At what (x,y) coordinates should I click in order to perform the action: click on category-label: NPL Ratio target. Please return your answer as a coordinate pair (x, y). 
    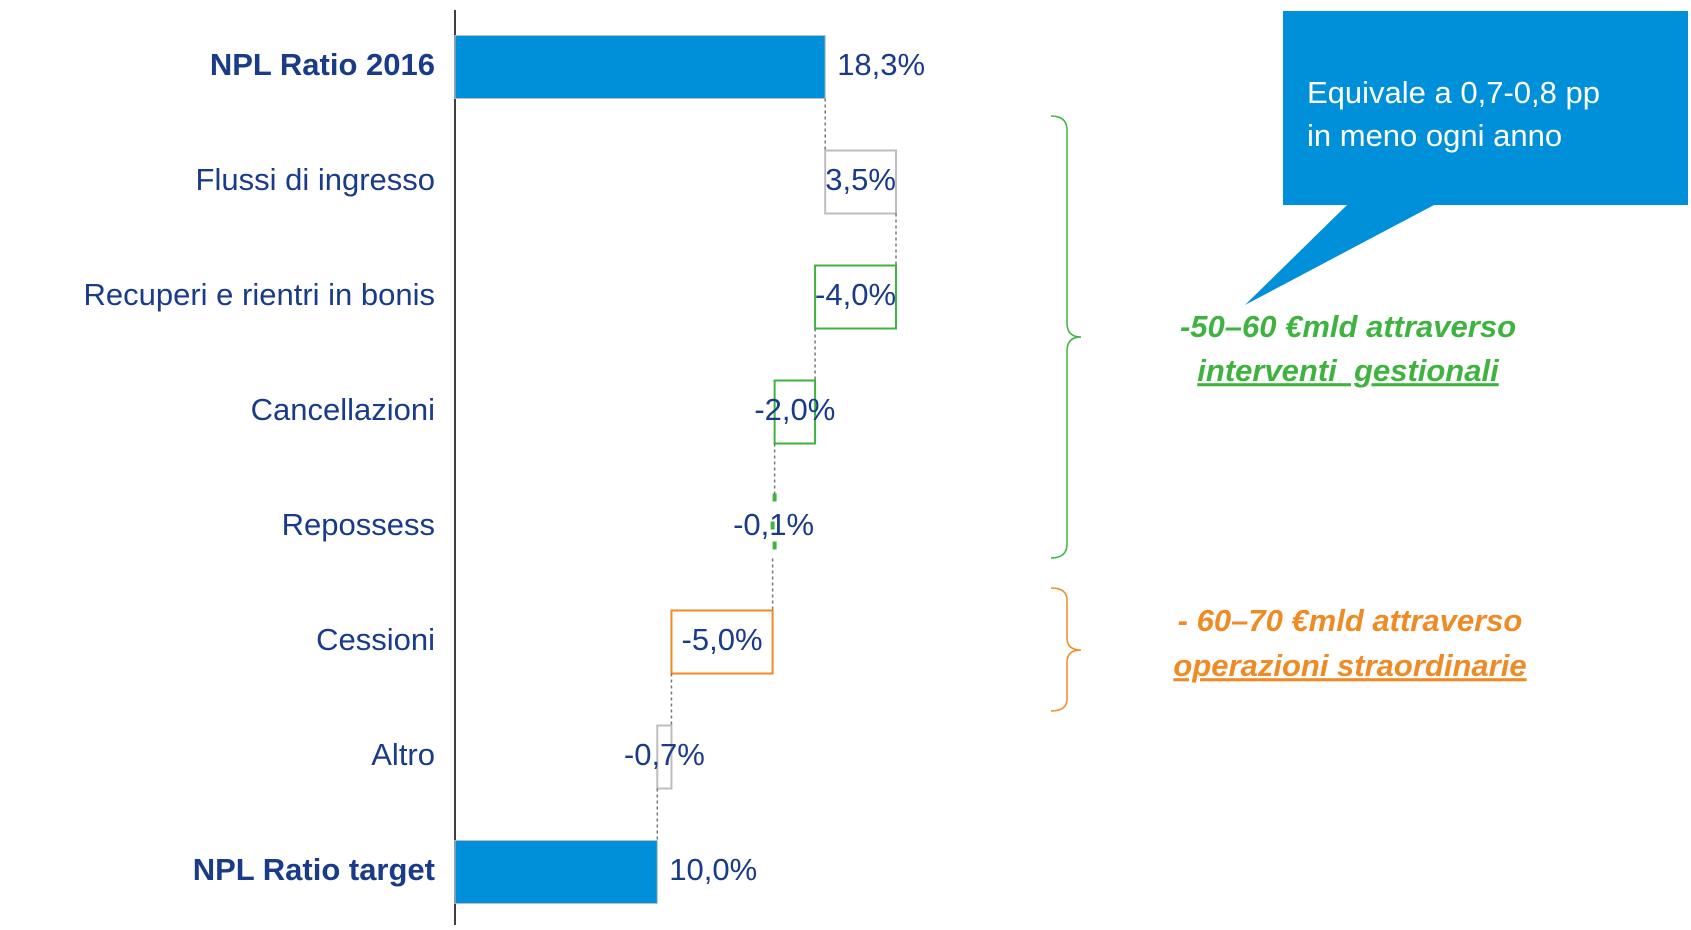
    Looking at the image, I should click on (314, 869).